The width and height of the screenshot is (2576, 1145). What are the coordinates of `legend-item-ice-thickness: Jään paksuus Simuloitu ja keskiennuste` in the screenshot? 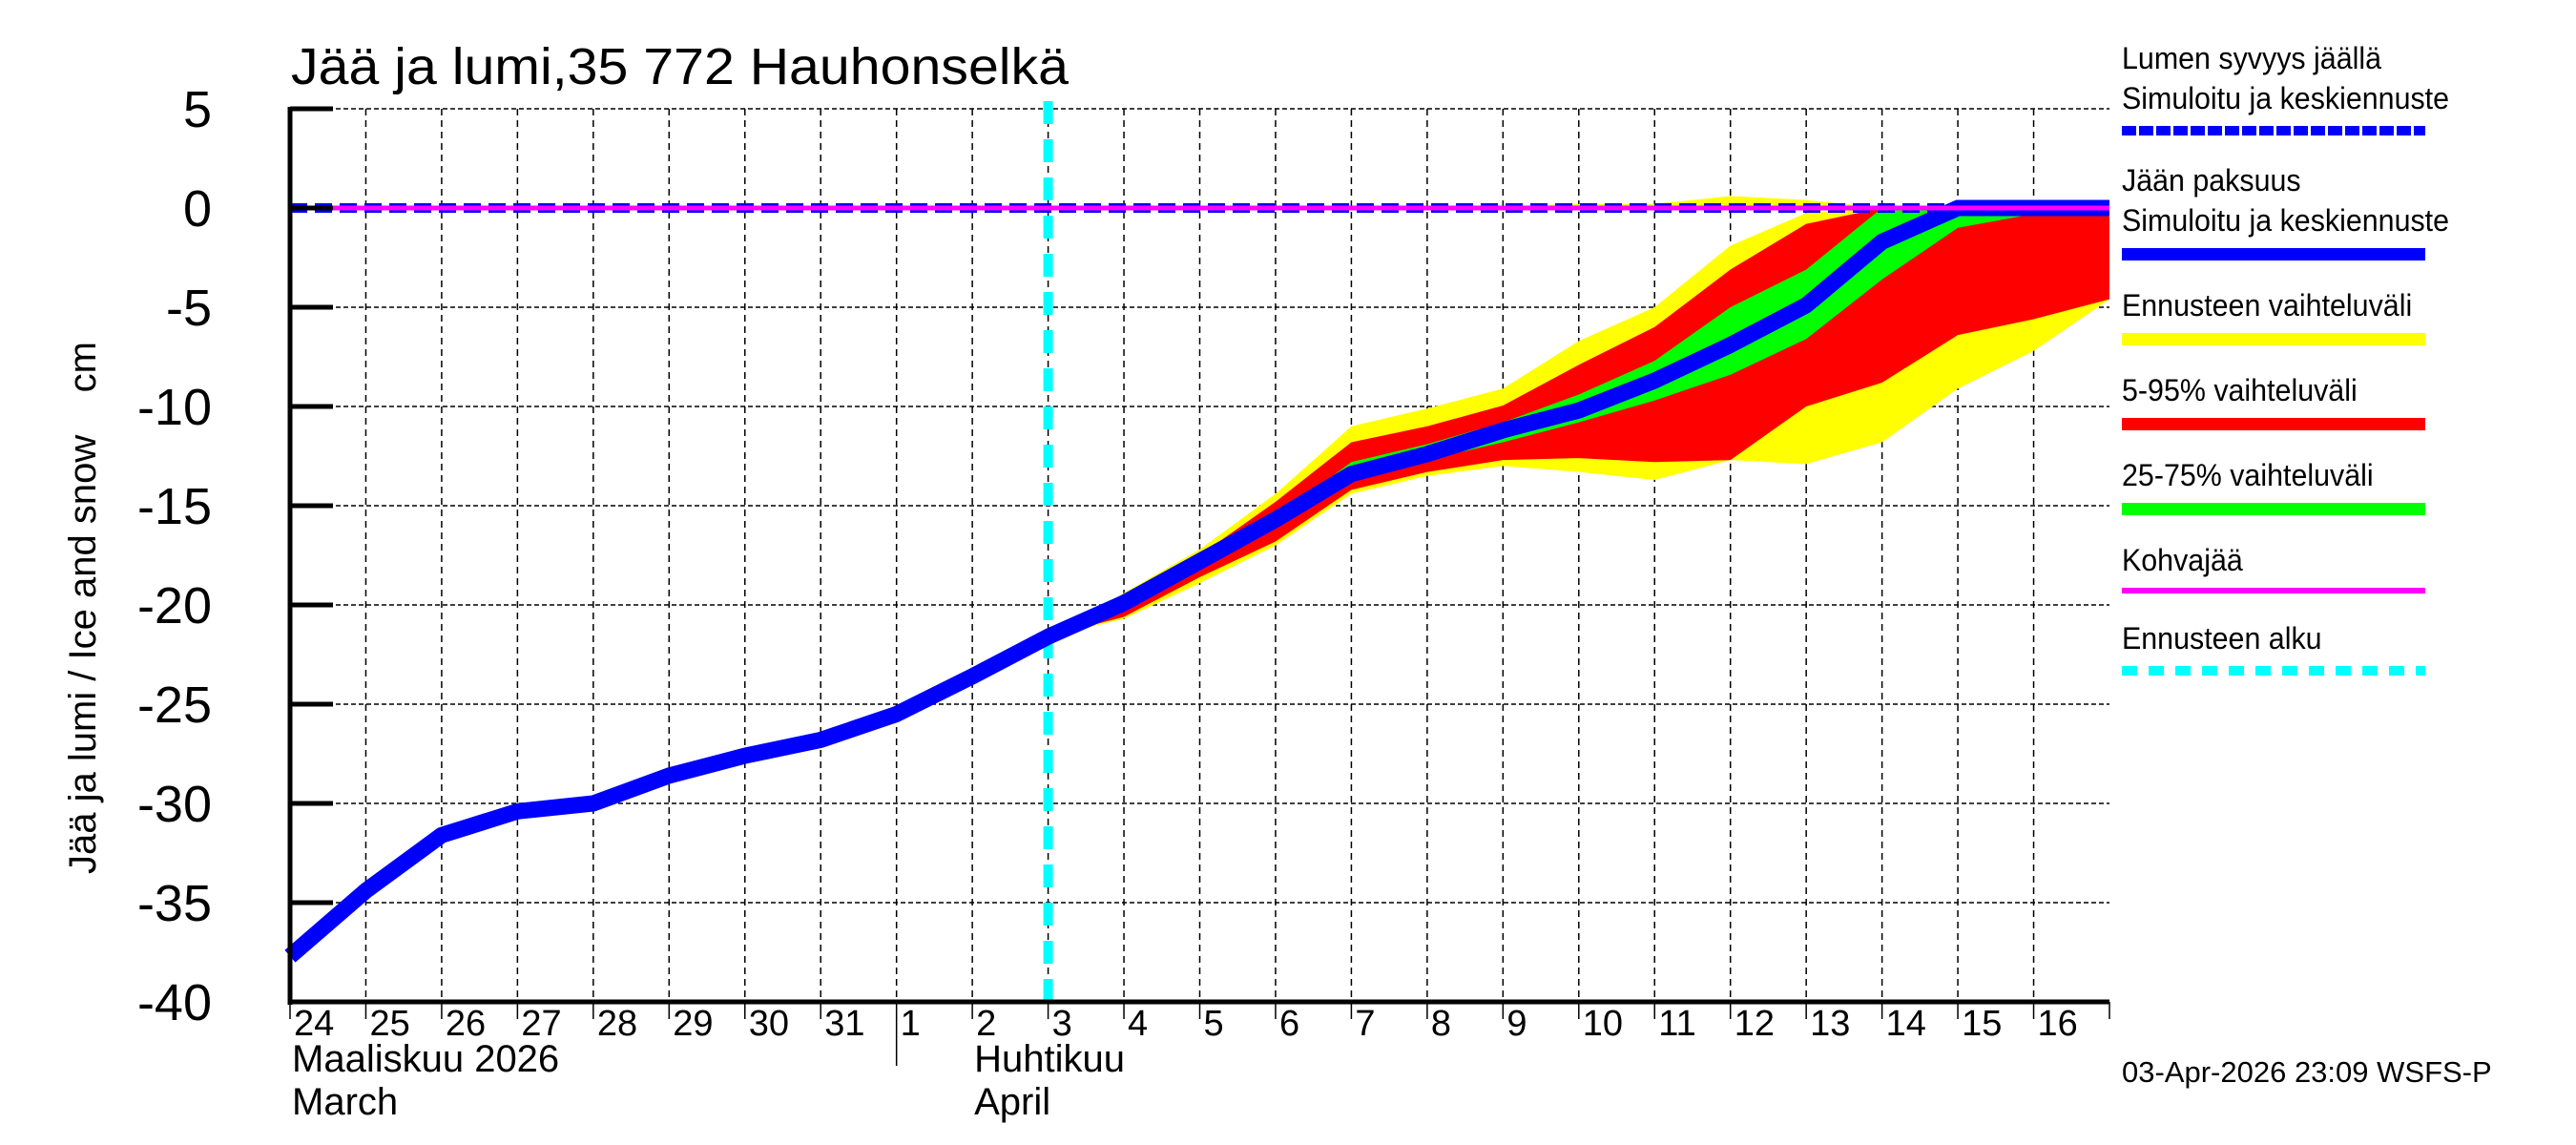 It's located at (2346, 210).